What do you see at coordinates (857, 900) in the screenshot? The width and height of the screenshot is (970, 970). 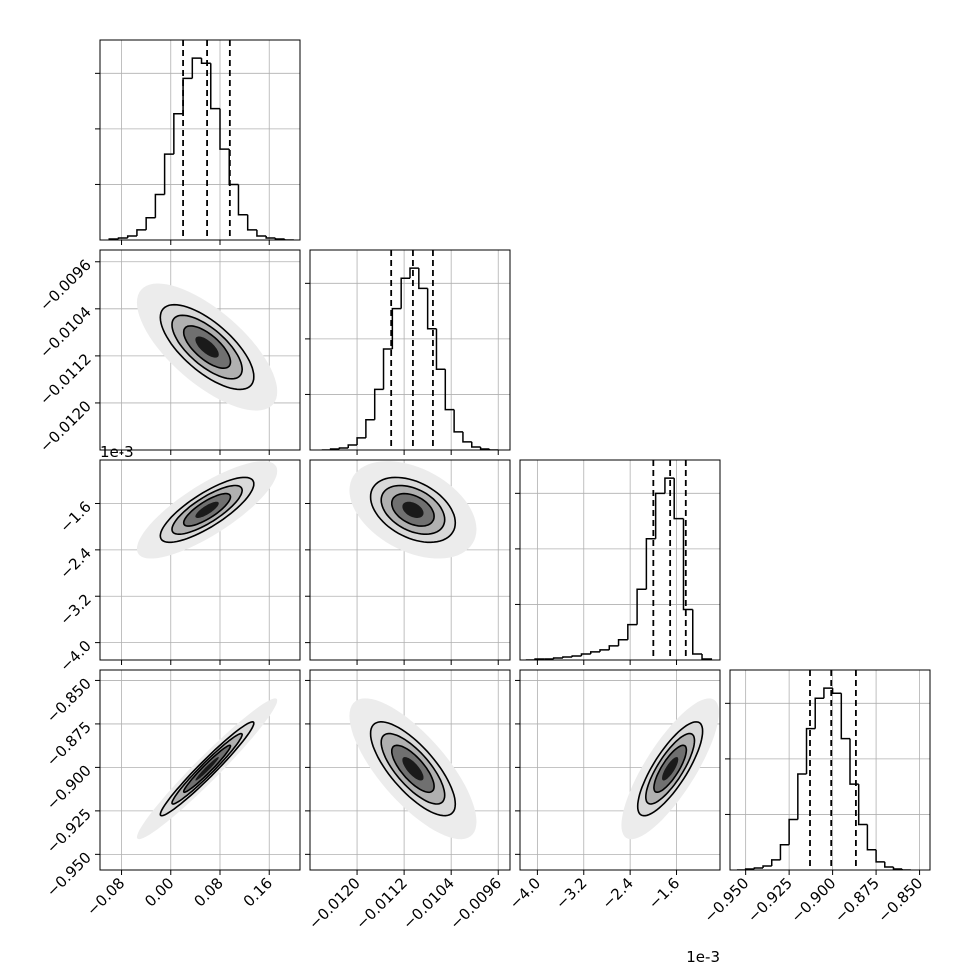 I see `x-tick-label: −0.875` at bounding box center [857, 900].